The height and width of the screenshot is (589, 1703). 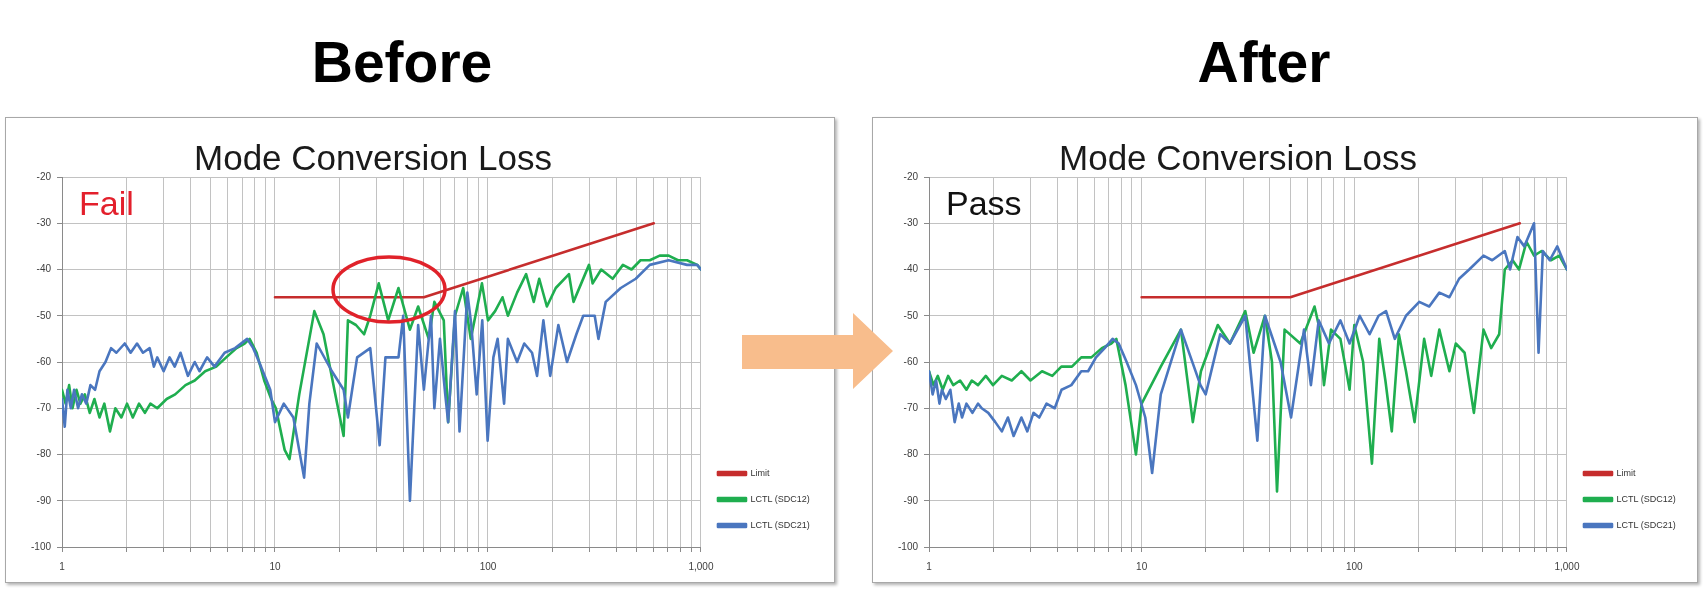 I want to click on chart-title: After, so click(x=1264, y=62).